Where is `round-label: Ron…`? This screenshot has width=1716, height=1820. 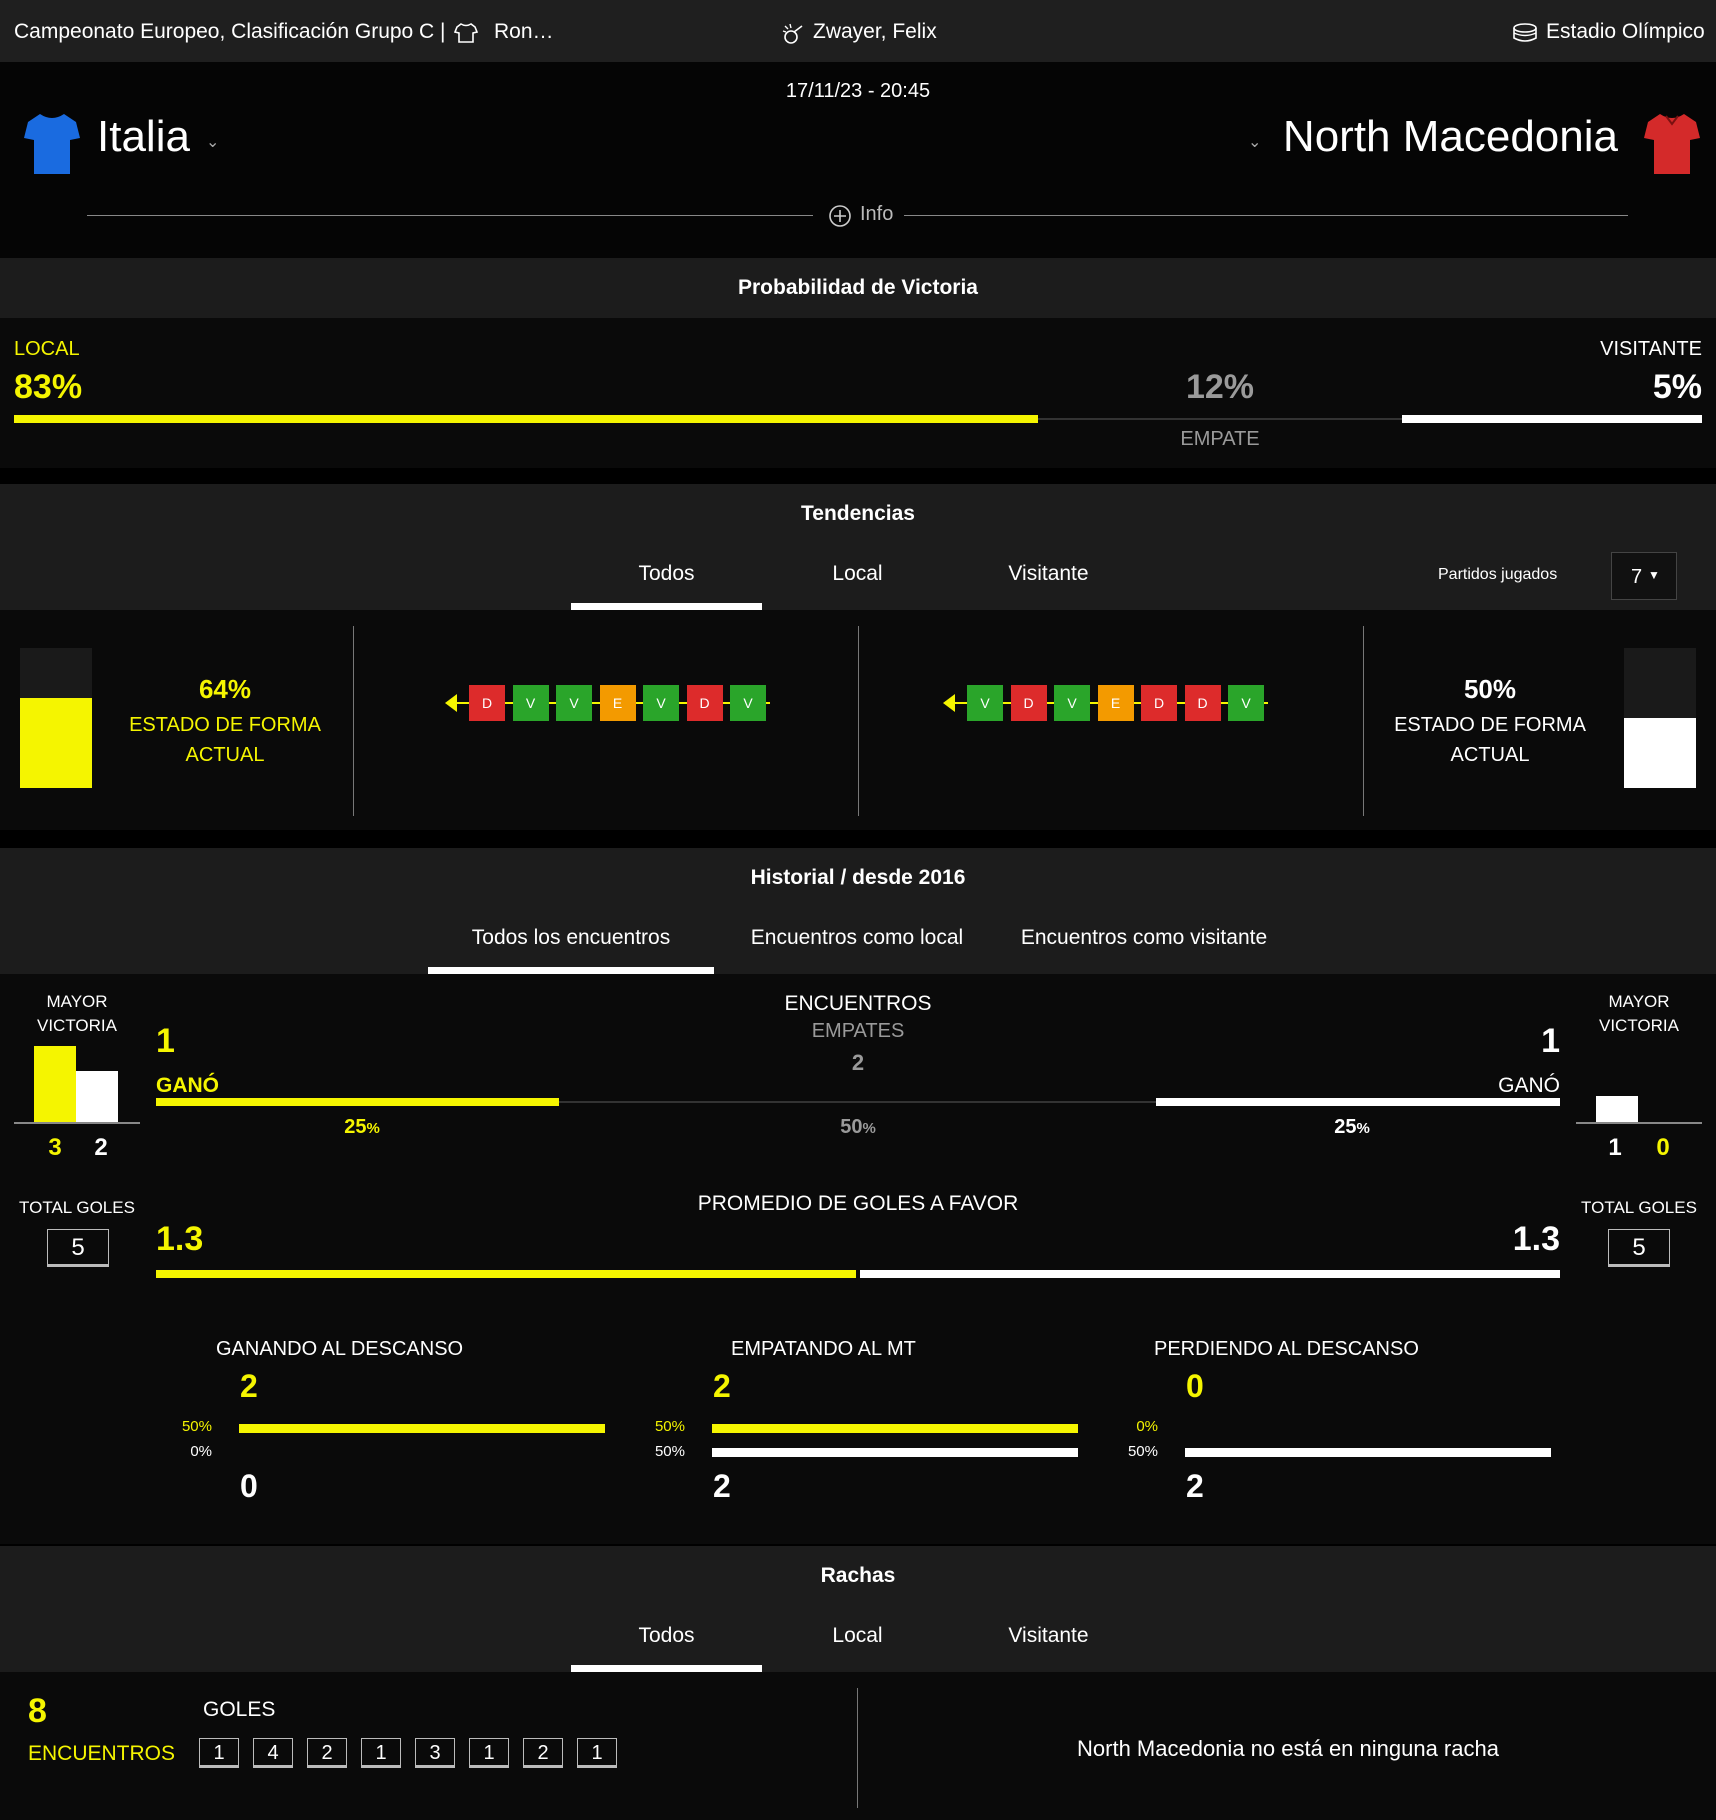 round-label: Ron… is located at coordinates (524, 31).